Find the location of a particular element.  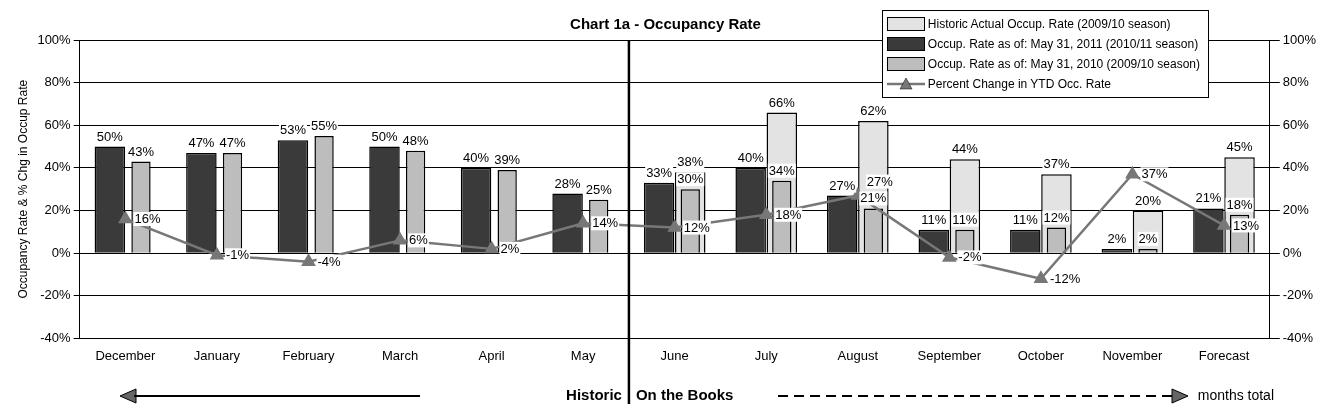

x-tick-label: February is located at coordinates (309, 355).